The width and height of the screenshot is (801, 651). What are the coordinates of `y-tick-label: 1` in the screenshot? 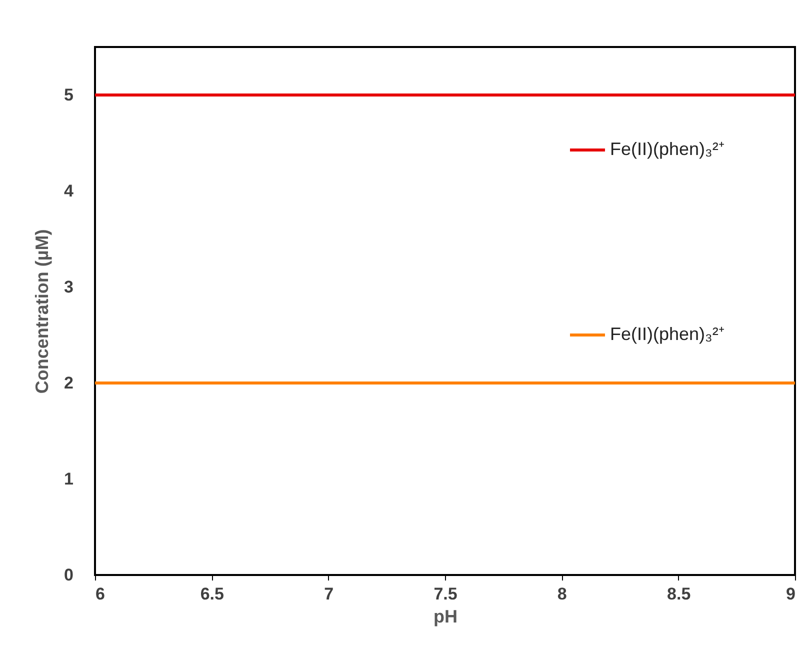 It's located at (69, 479).